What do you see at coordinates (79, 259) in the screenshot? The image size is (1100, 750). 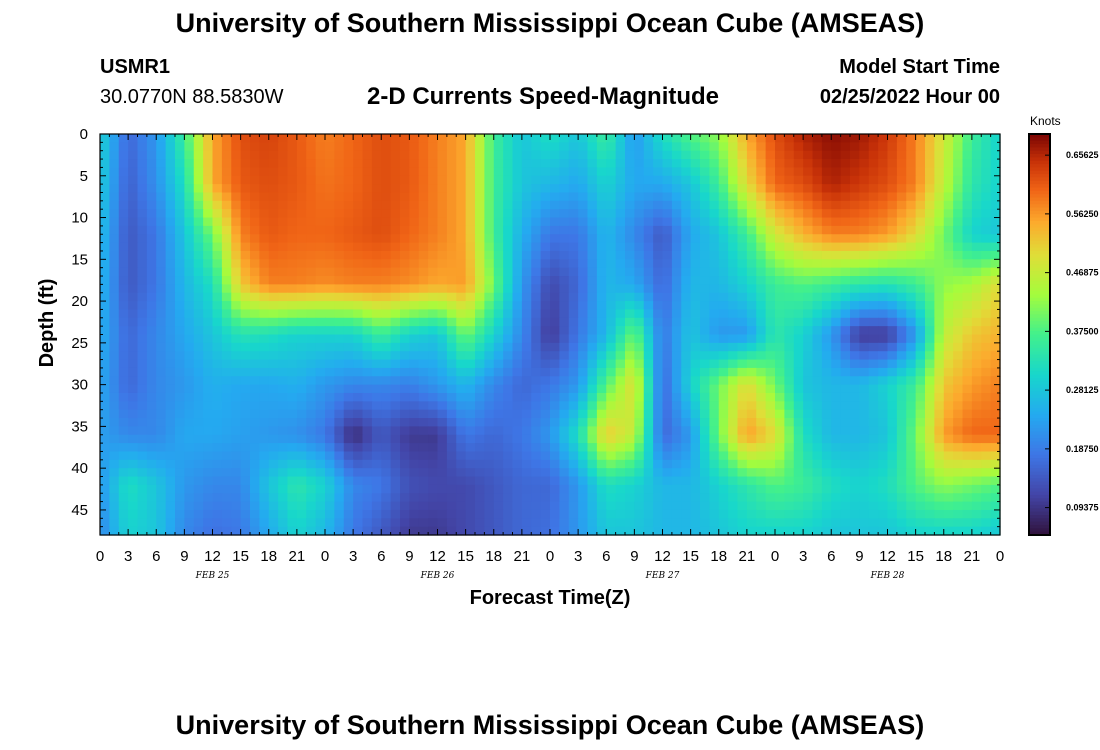 I see `y-tick-label: 15` at bounding box center [79, 259].